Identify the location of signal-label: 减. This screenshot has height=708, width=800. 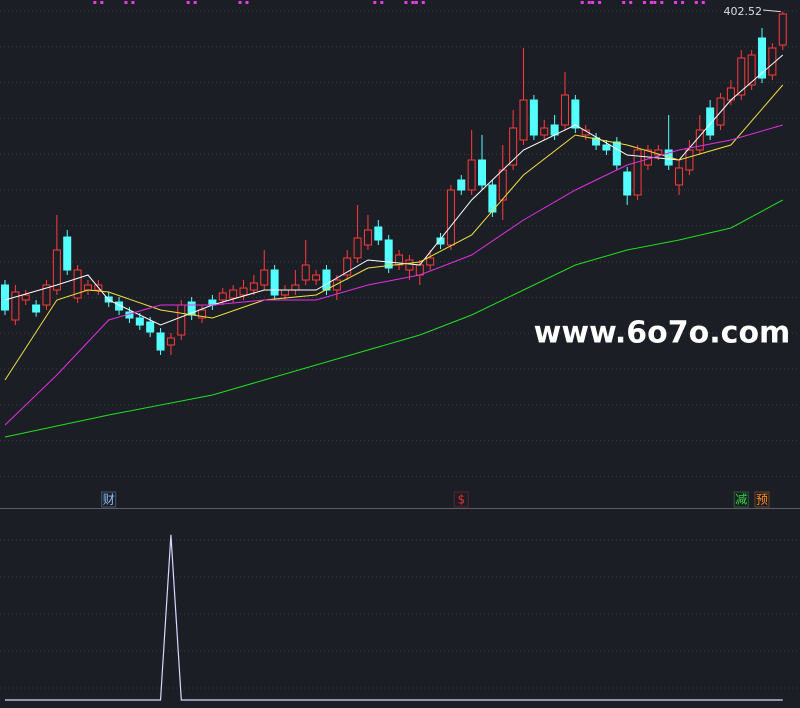
(741, 500).